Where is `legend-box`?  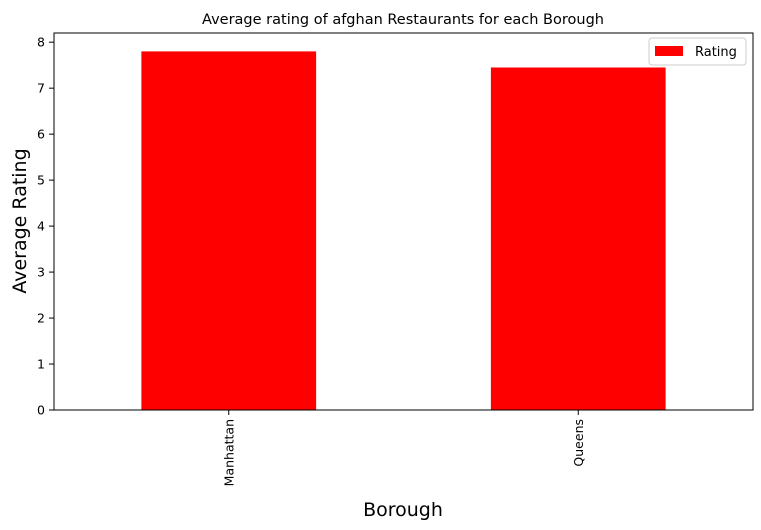 legend-box is located at coordinates (697, 51).